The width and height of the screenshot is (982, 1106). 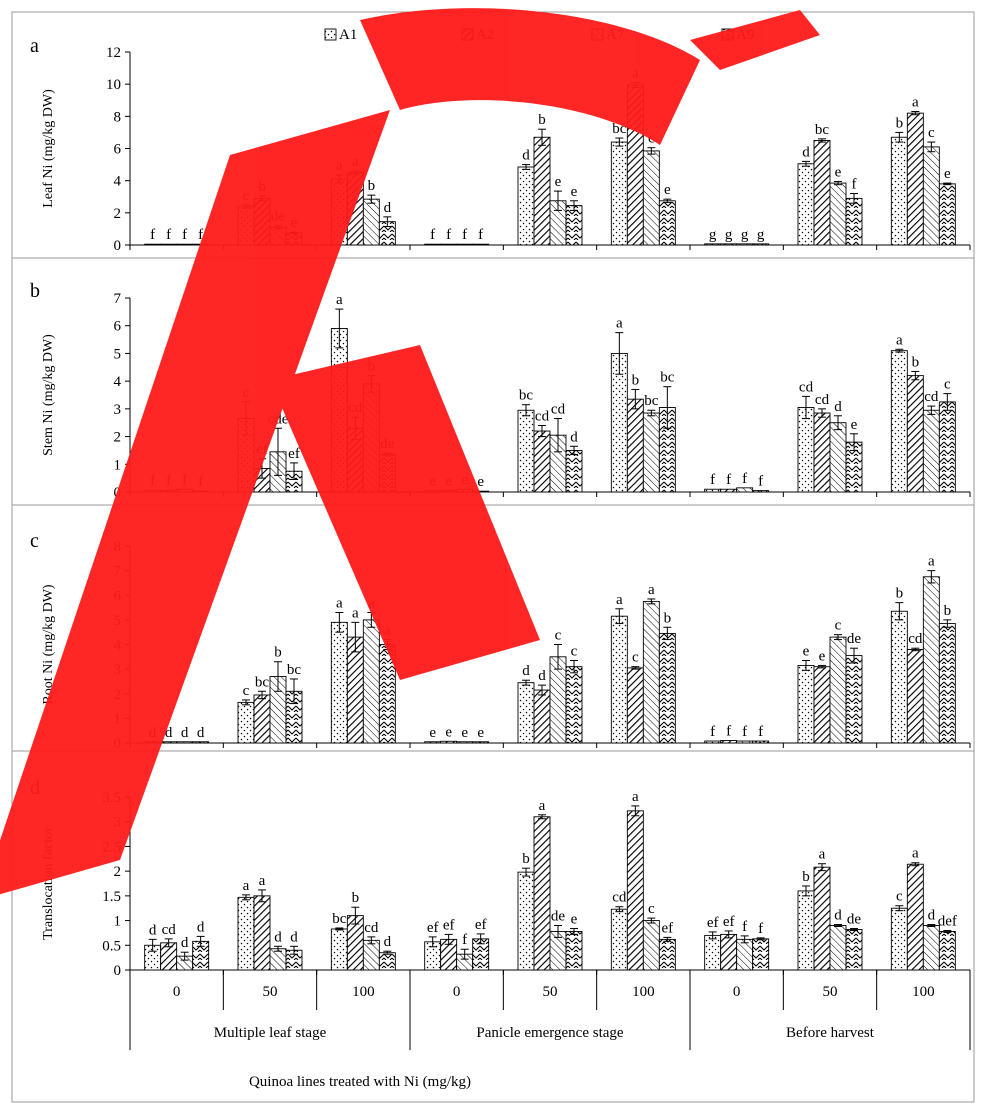 I want to click on y-tick-label: 7, so click(x=118, y=299).